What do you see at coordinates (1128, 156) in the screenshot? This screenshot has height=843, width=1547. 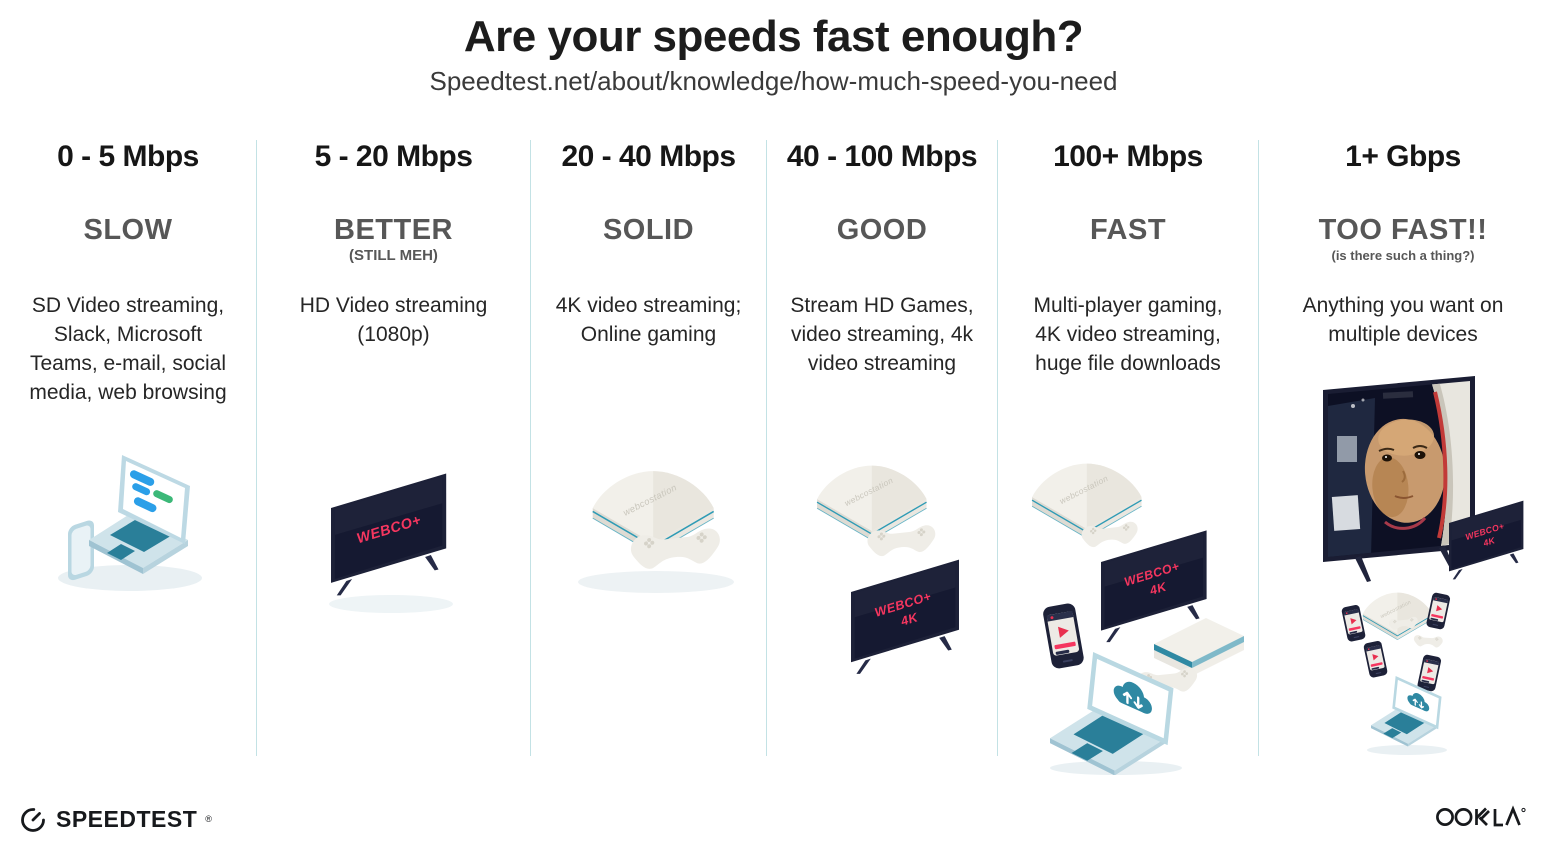 I see `speed-range: 100+ Mbps` at bounding box center [1128, 156].